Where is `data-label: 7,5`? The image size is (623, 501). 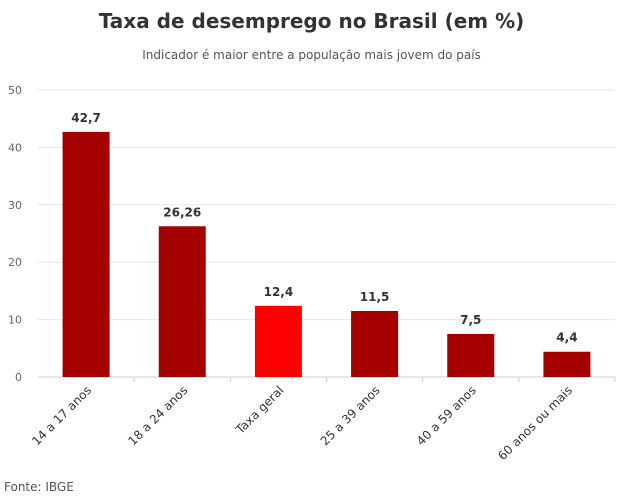 data-label: 7,5 is located at coordinates (470, 320).